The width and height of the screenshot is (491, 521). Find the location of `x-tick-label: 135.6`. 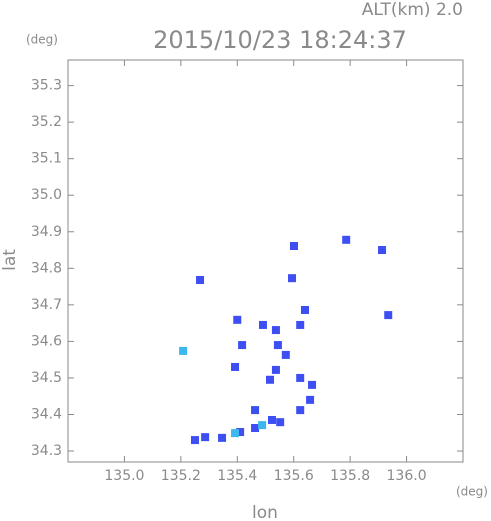

x-tick-label: 135.6 is located at coordinates (294, 476).